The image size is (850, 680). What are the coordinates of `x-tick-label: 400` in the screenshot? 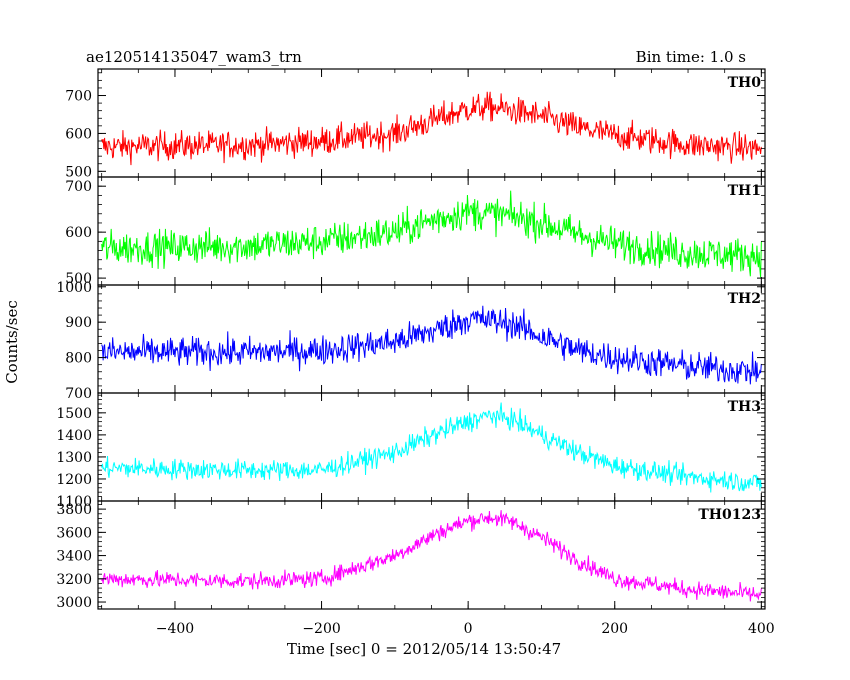 It's located at (761, 629).